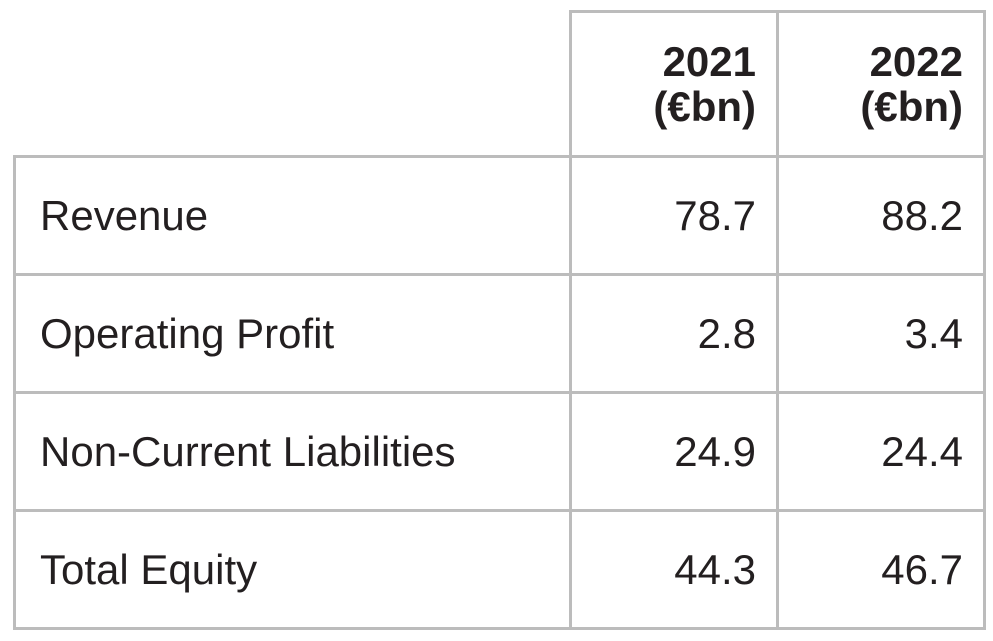 The height and width of the screenshot is (641, 993). Describe the element at coordinates (674, 451) in the screenshot. I see `value-cell: 24.9` at that location.